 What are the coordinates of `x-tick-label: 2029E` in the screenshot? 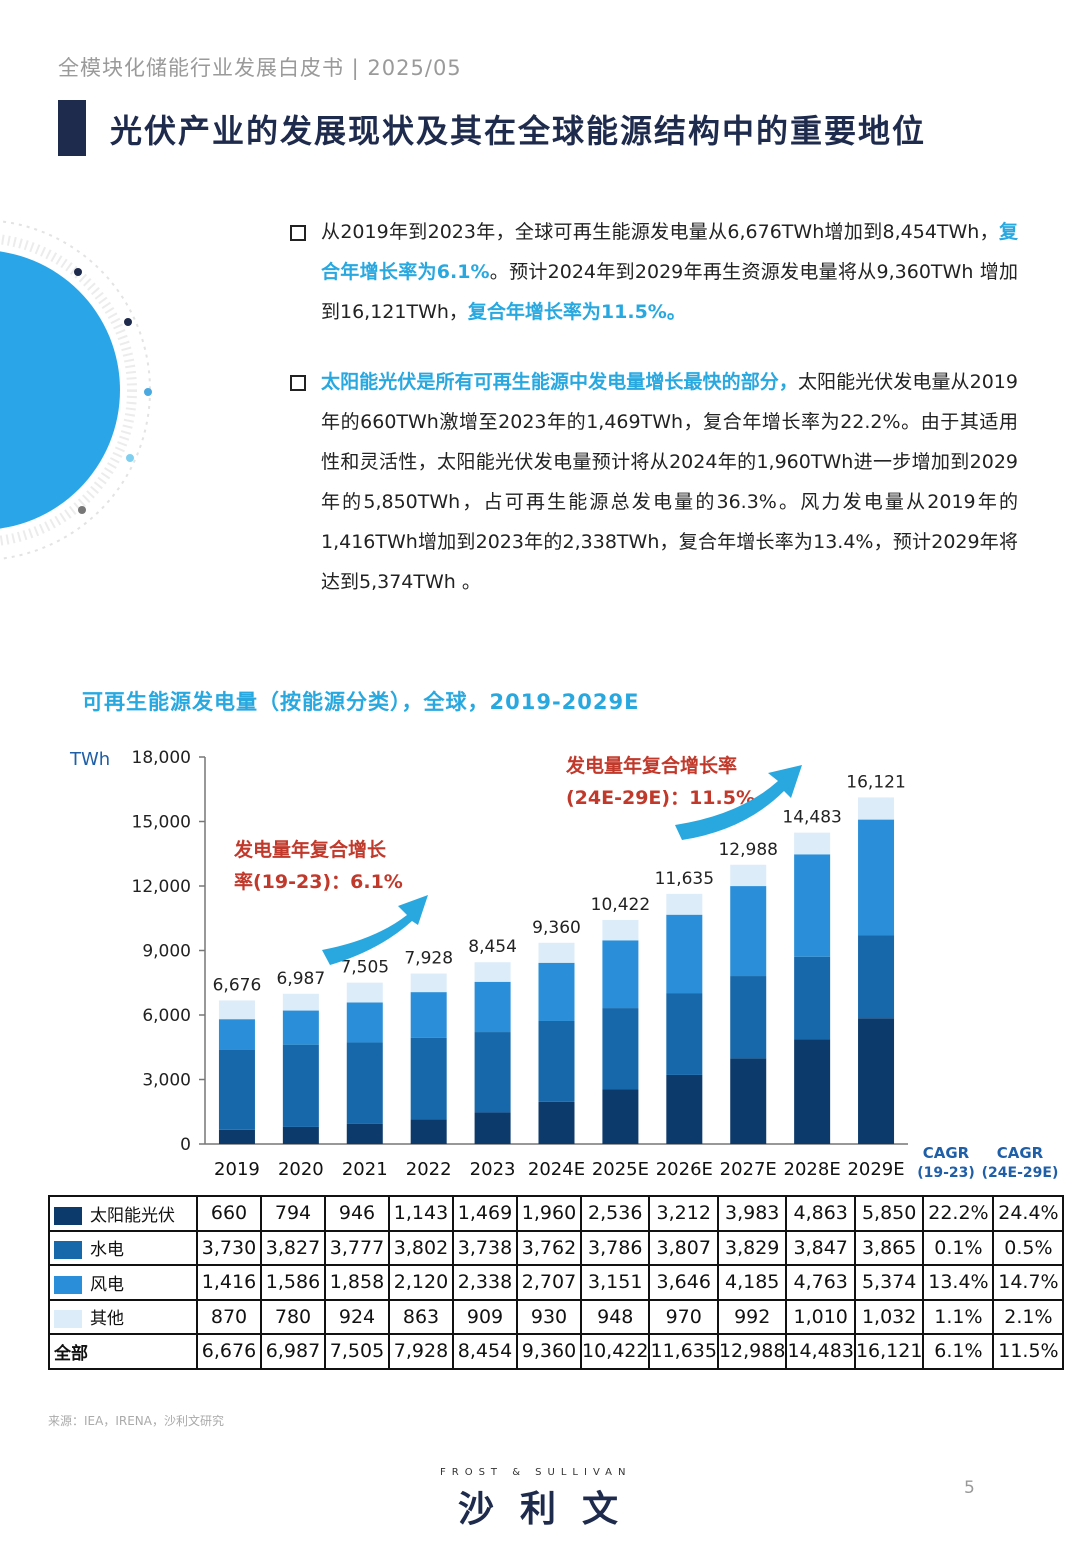 It's located at (875, 1169).